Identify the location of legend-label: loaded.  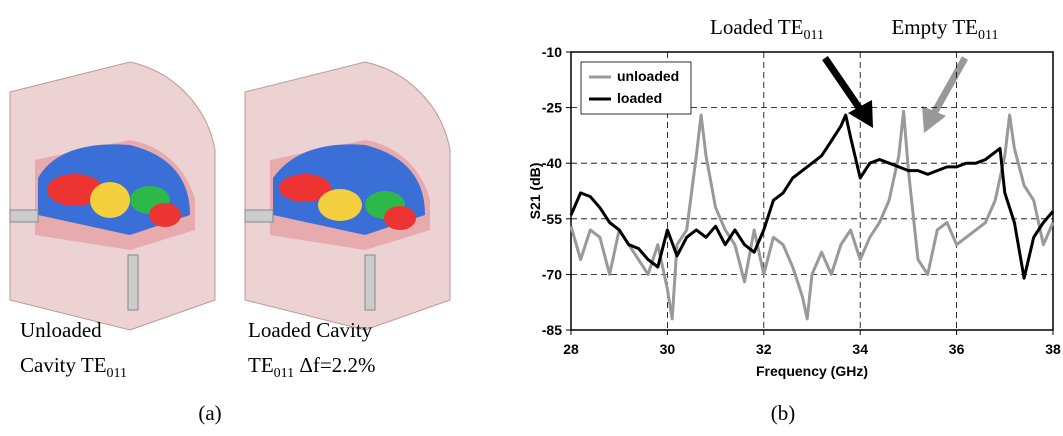
(639, 98).